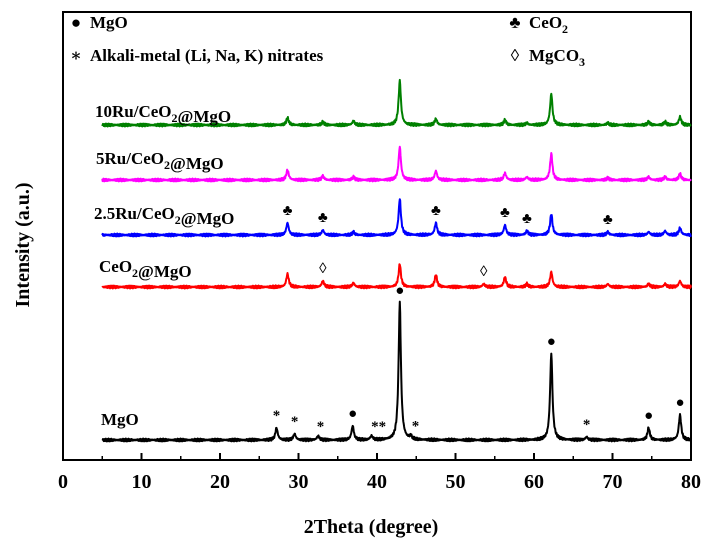 The image size is (712, 541). I want to click on peak-marker: **, so click(378, 427).